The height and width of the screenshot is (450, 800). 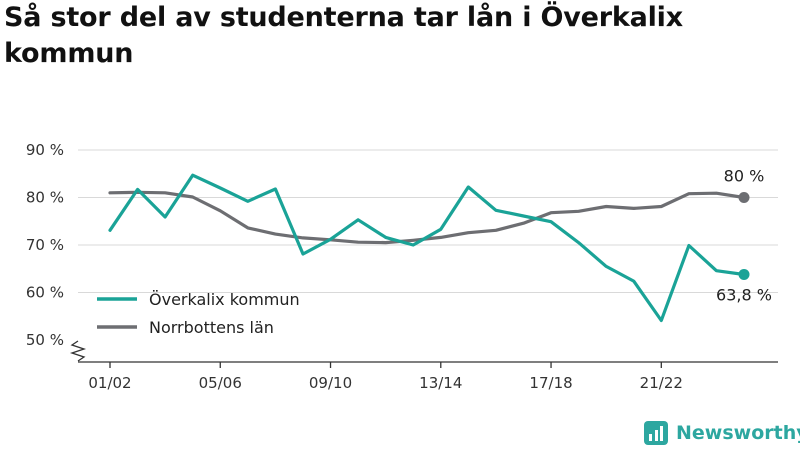 What do you see at coordinates (656, 433) in the screenshot?
I see `bar-chart-logo-icon` at bounding box center [656, 433].